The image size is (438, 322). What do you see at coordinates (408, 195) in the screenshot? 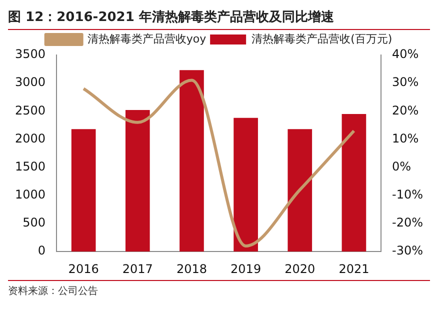
I see `y2-tick-label: -10%` at bounding box center [408, 195].